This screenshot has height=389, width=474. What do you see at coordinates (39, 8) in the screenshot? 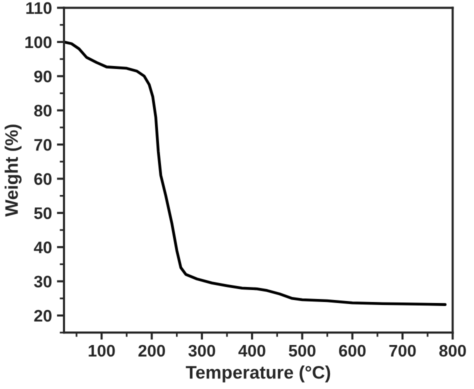
I see `y-tick-label: 110` at bounding box center [39, 8].